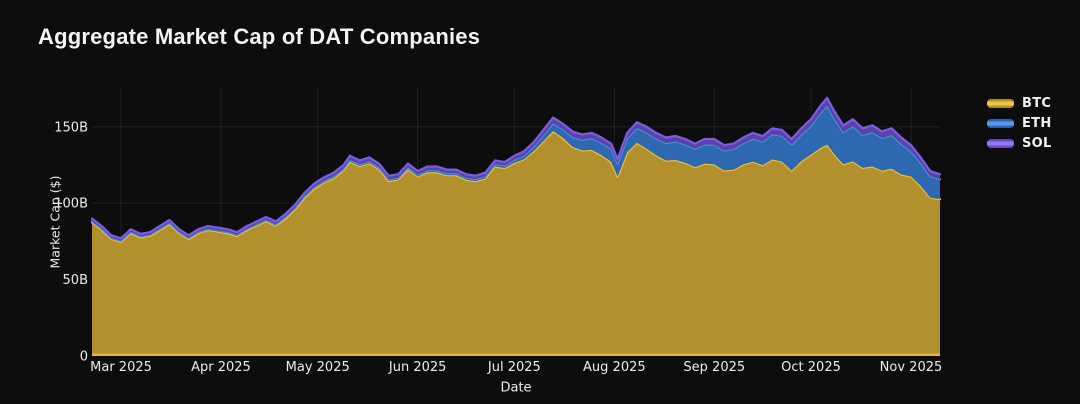 The image size is (1080, 404). Describe the element at coordinates (1037, 103) in the screenshot. I see `legend-label-btc: BTC` at that location.